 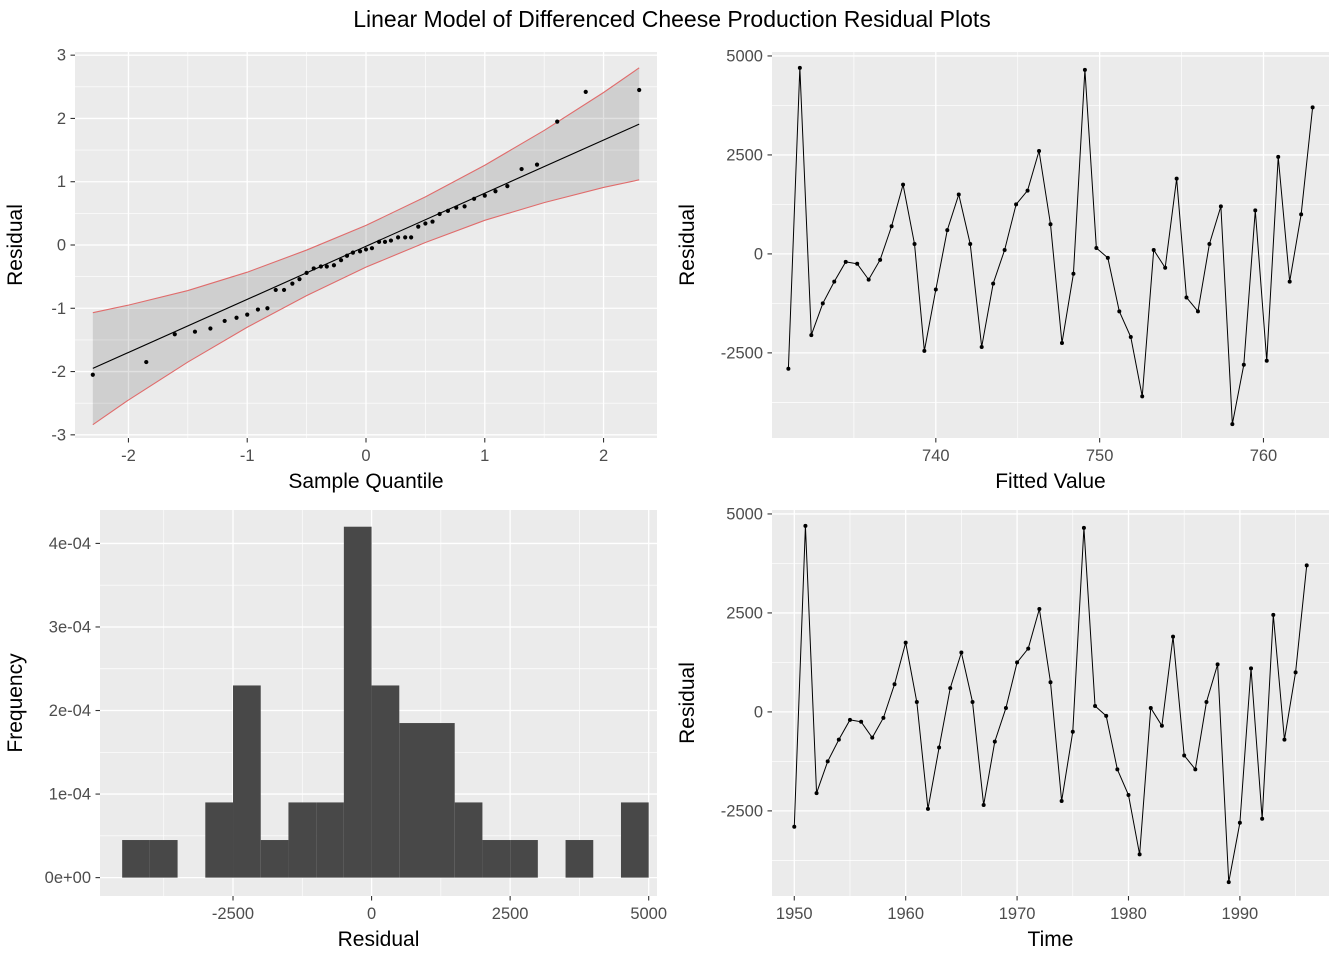 What do you see at coordinates (15, 703) in the screenshot?
I see `svg-text: Frequency` at bounding box center [15, 703].